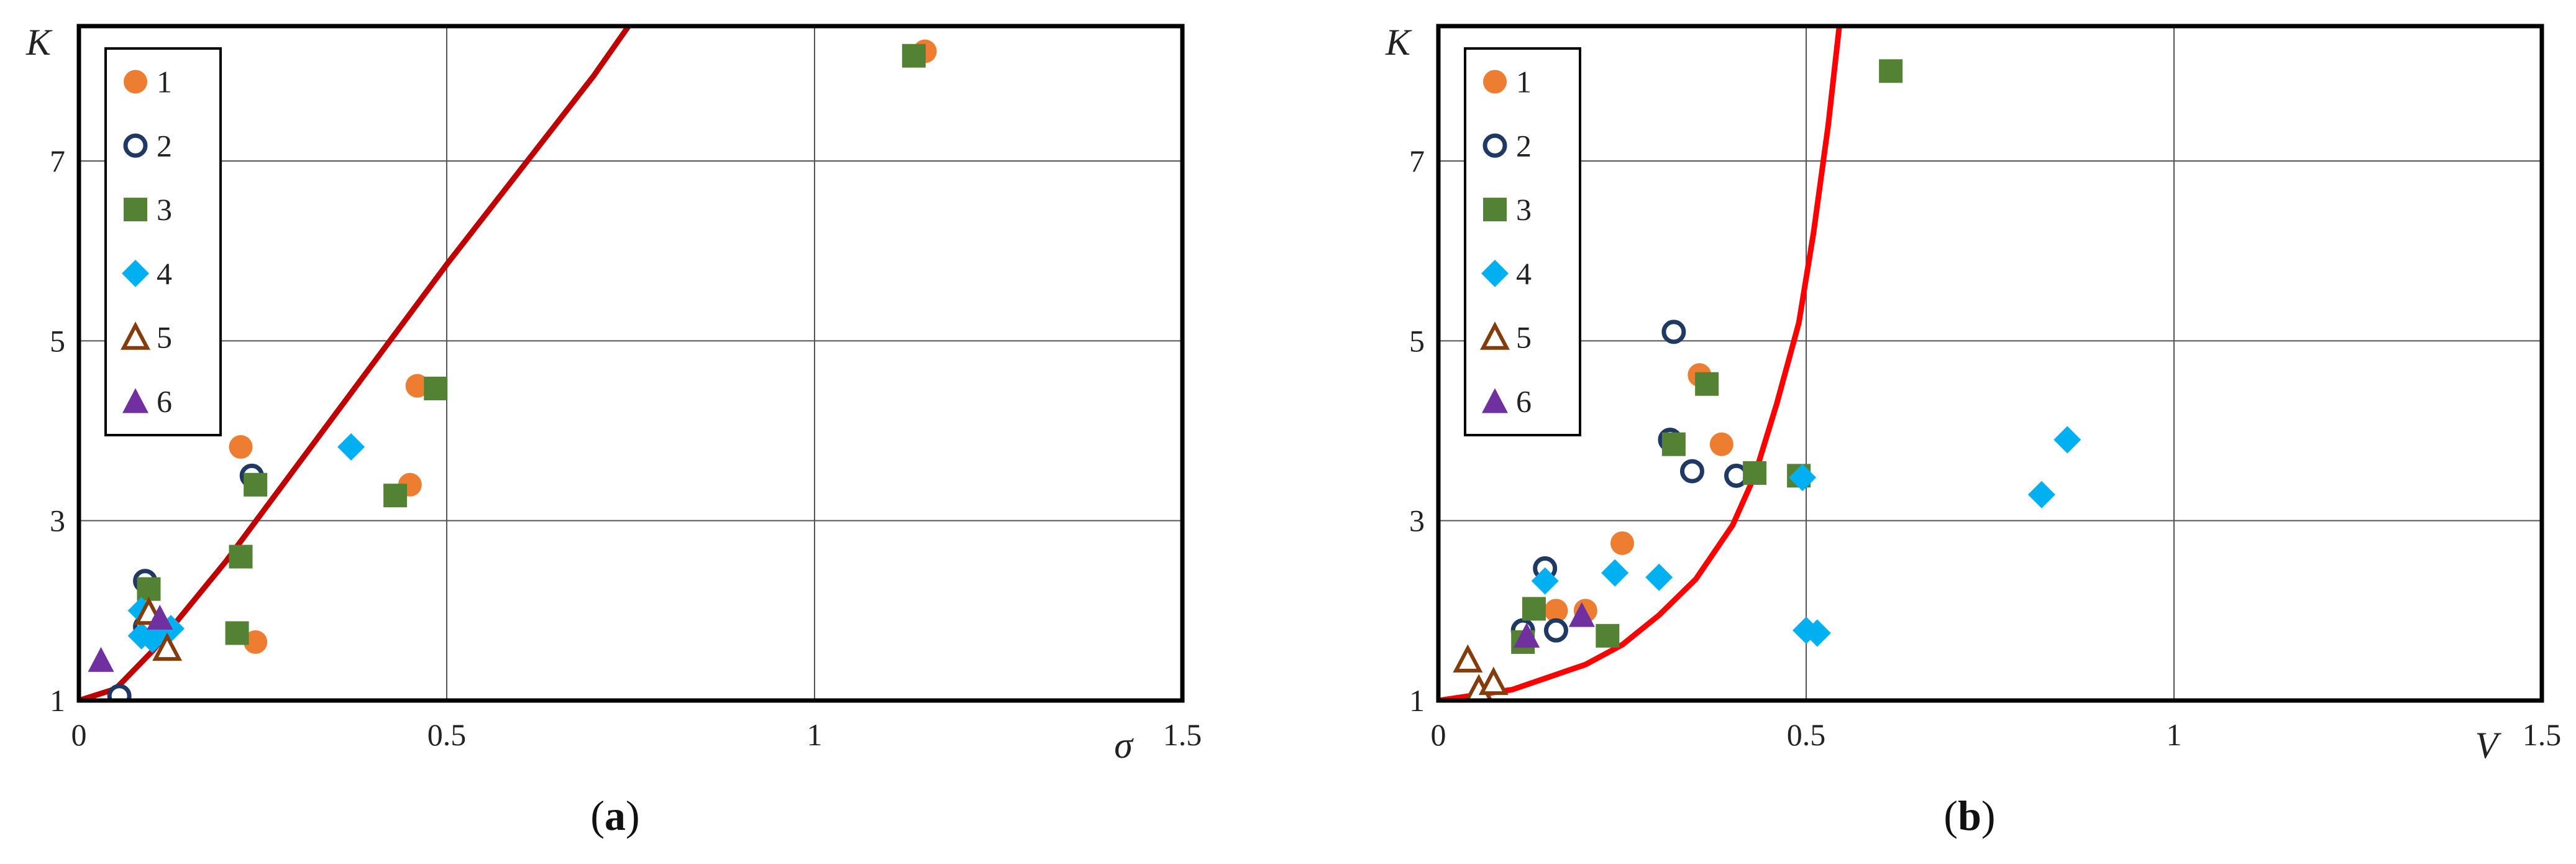  What do you see at coordinates (614, 815) in the screenshot?
I see `panel-label: (a)` at bounding box center [614, 815].